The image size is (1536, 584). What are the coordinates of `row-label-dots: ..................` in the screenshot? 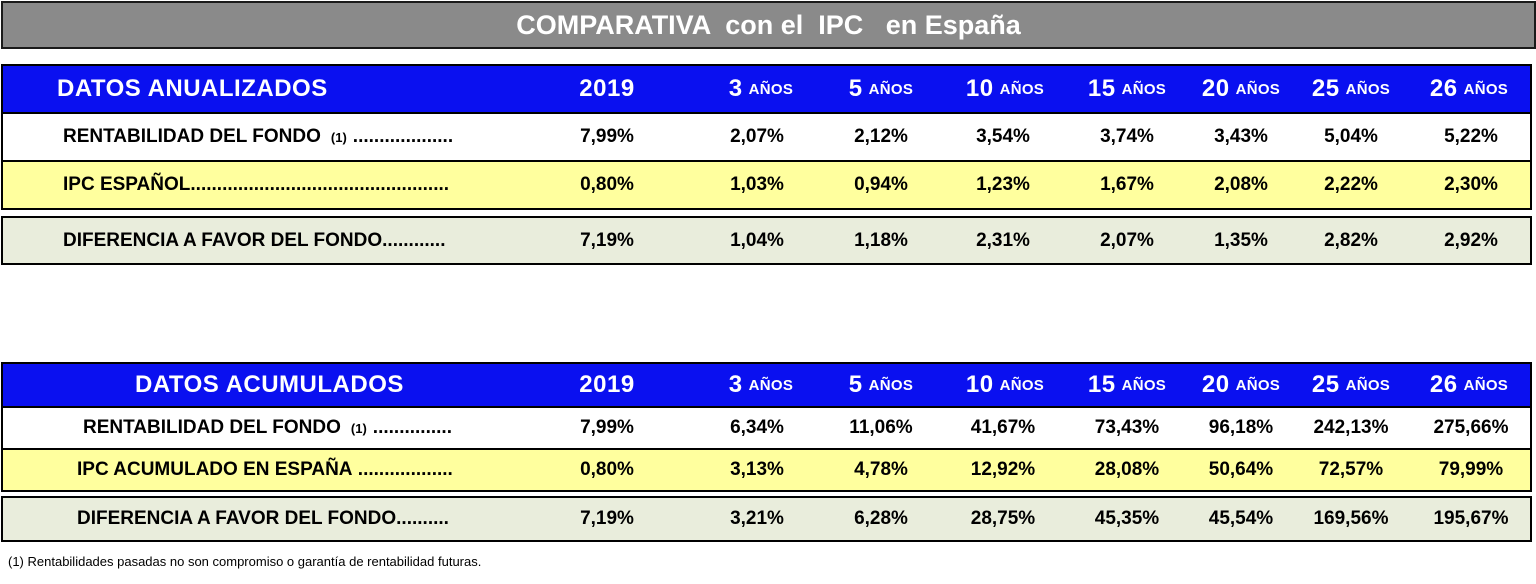 It's located at (402, 469).